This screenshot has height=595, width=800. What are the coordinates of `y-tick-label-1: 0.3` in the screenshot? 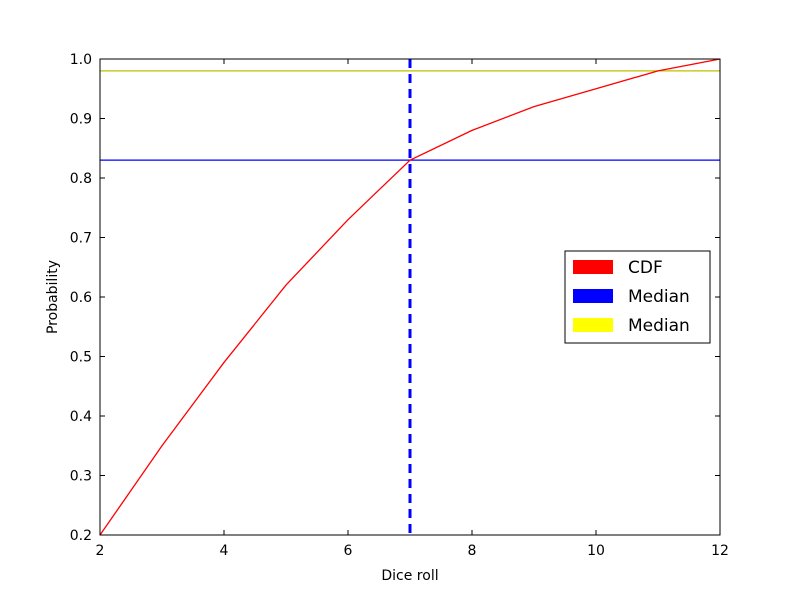 It's located at (81, 477).